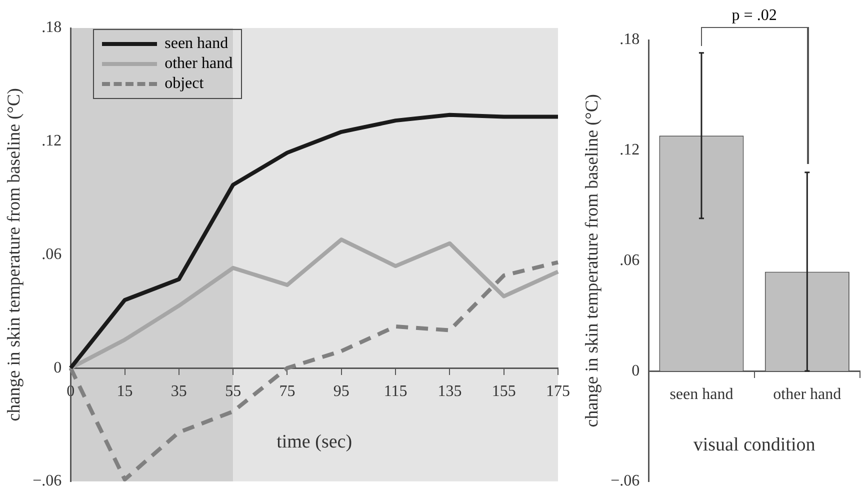 Image resolution: width=862 pixels, height=494 pixels. I want to click on x-tick-label: 135, so click(450, 391).